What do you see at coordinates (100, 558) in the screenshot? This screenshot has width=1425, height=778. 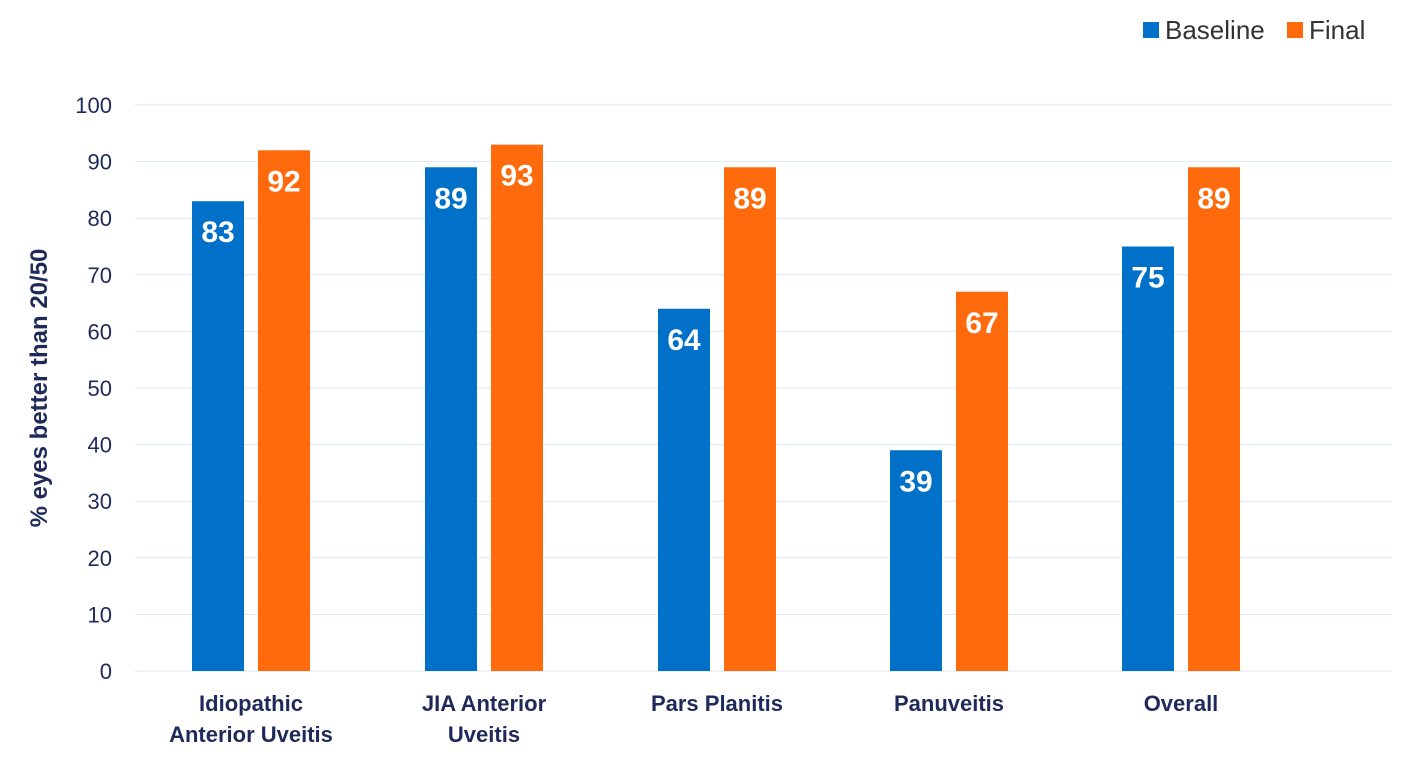 I see `y-tick-label: 20` at bounding box center [100, 558].